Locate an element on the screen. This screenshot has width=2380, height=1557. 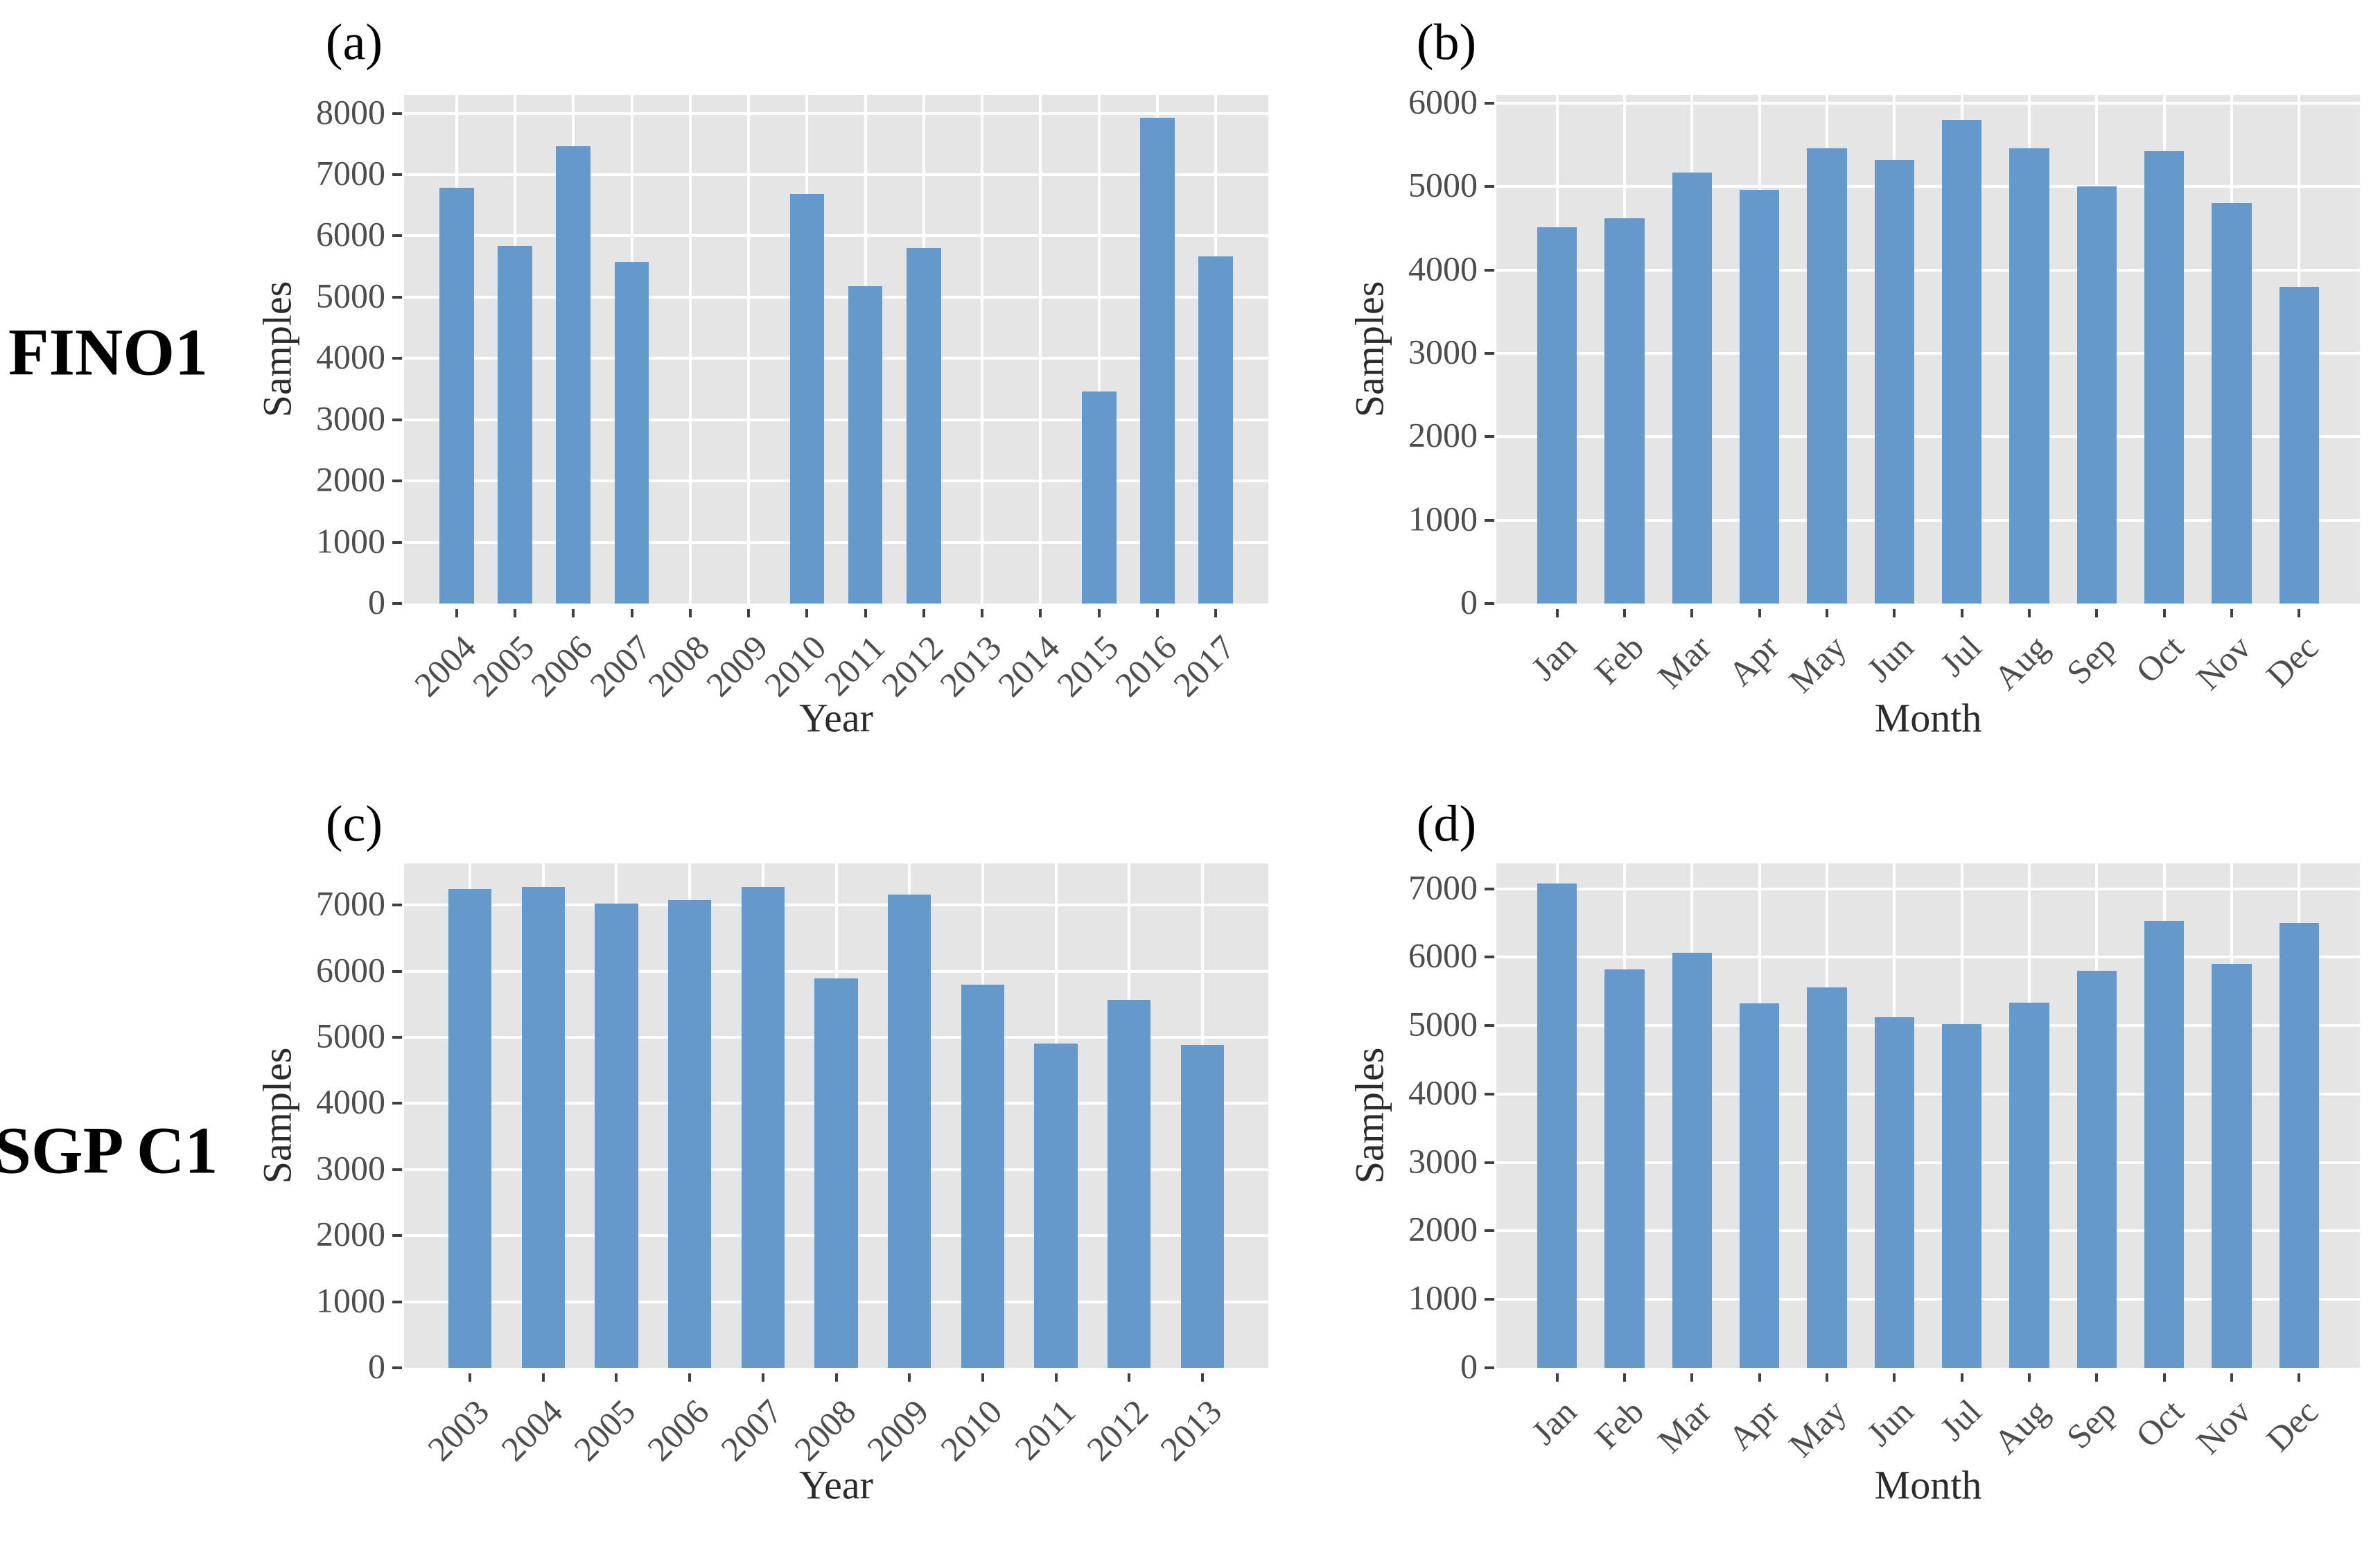
y-axis-title-d: Samples is located at coordinates (1369, 1115).